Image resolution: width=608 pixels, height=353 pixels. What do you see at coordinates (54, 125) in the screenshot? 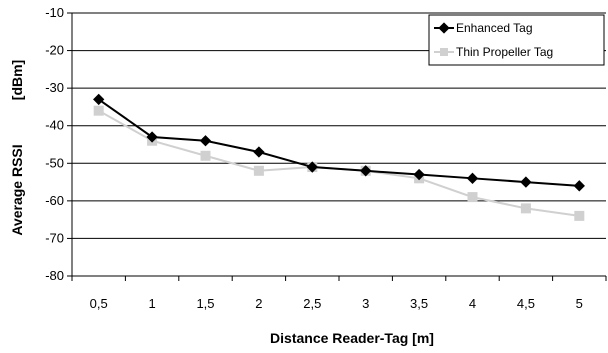
I see `y-tick-label: -40` at bounding box center [54, 125].